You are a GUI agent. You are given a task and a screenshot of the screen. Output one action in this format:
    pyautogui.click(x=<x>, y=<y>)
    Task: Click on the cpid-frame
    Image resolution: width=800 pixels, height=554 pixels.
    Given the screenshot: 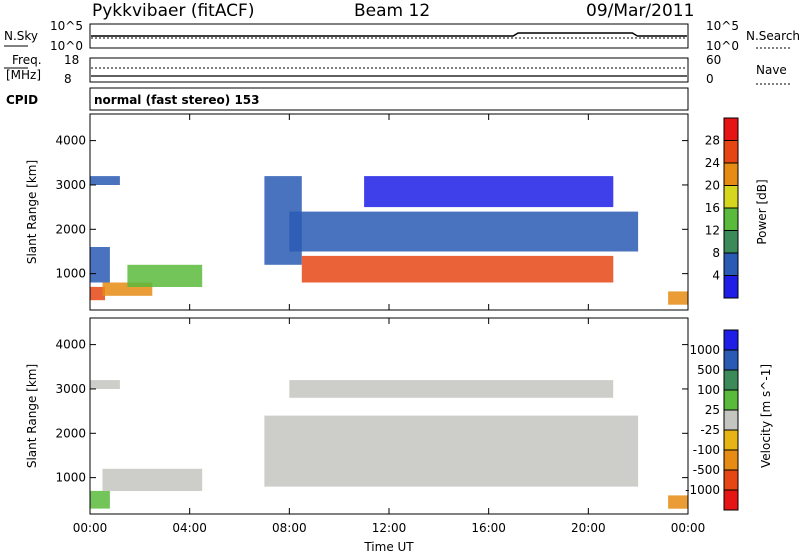 What is the action you would take?
    pyautogui.click(x=389, y=99)
    